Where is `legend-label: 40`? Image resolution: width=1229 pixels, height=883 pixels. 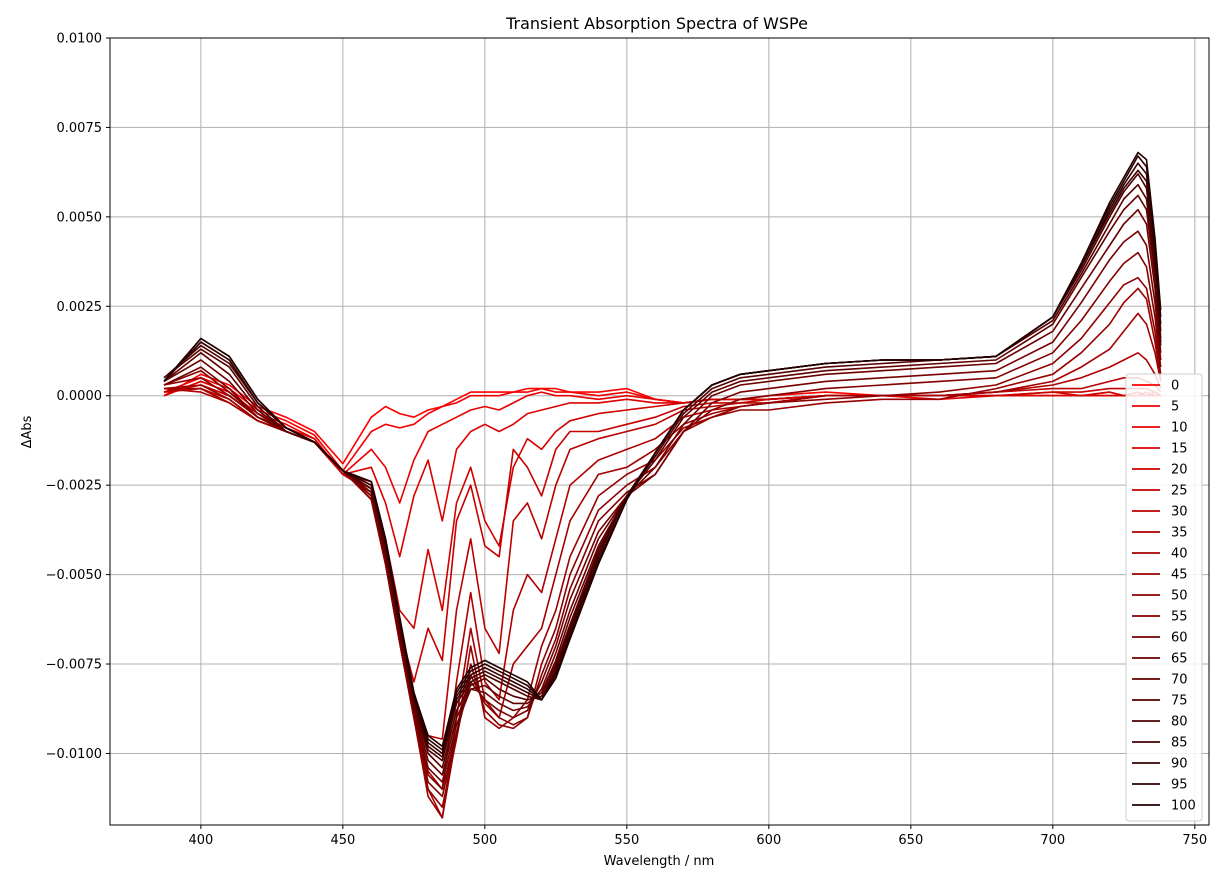
legend-label: 40 is located at coordinates (1179, 554).